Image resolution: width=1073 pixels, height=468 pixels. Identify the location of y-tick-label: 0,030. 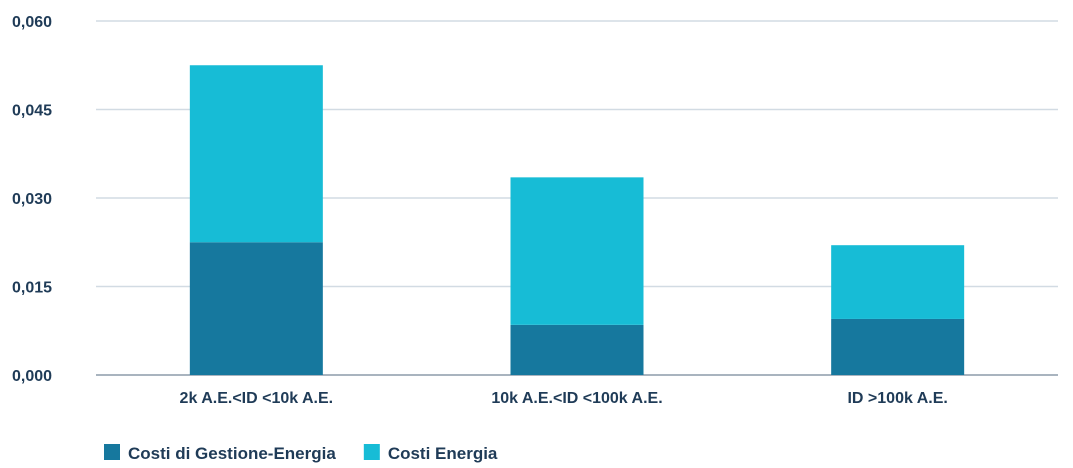
(32, 199).